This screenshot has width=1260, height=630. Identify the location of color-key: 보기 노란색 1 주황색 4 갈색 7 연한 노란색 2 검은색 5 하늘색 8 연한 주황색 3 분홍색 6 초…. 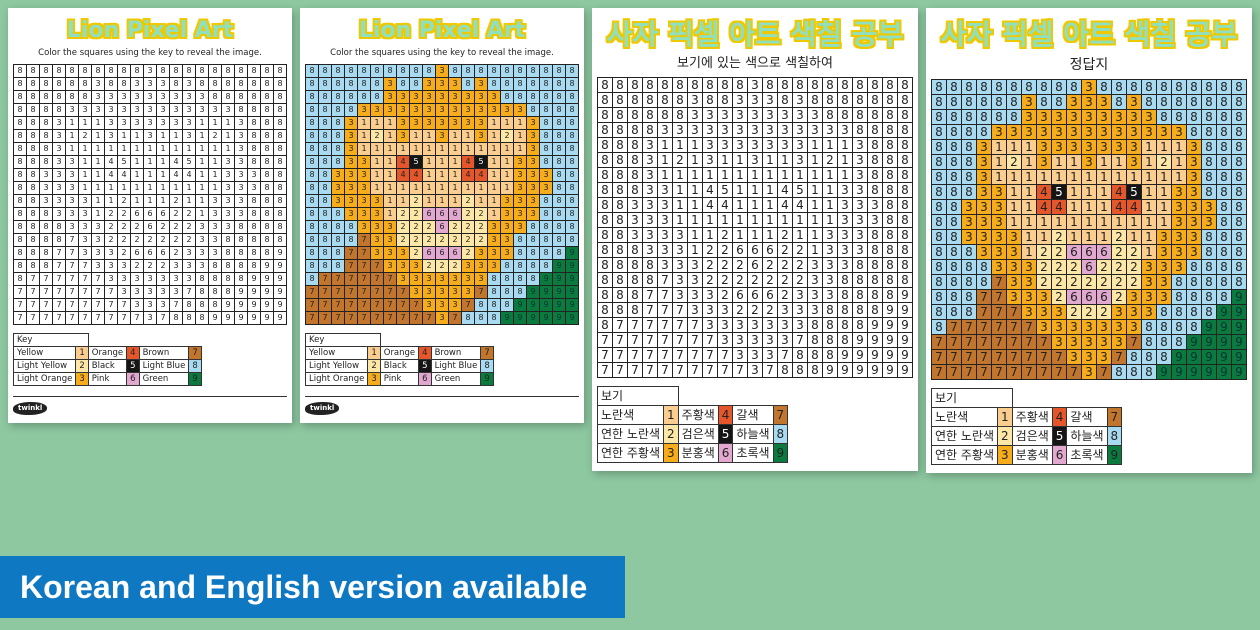
(1026, 426).